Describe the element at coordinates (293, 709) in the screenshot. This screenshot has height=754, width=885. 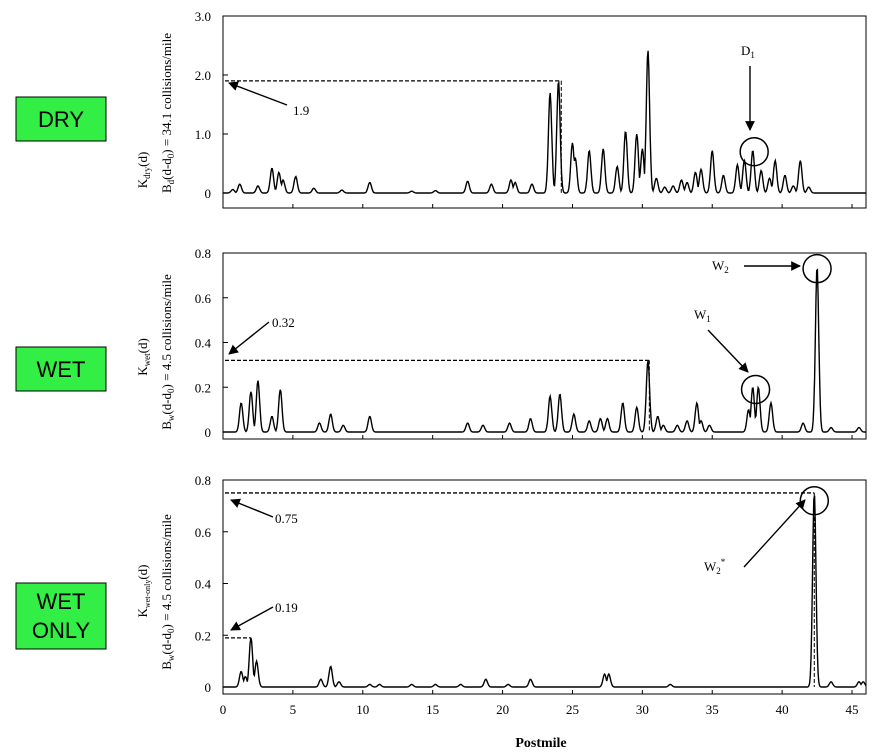
I see `x-tick-label: 5` at that location.